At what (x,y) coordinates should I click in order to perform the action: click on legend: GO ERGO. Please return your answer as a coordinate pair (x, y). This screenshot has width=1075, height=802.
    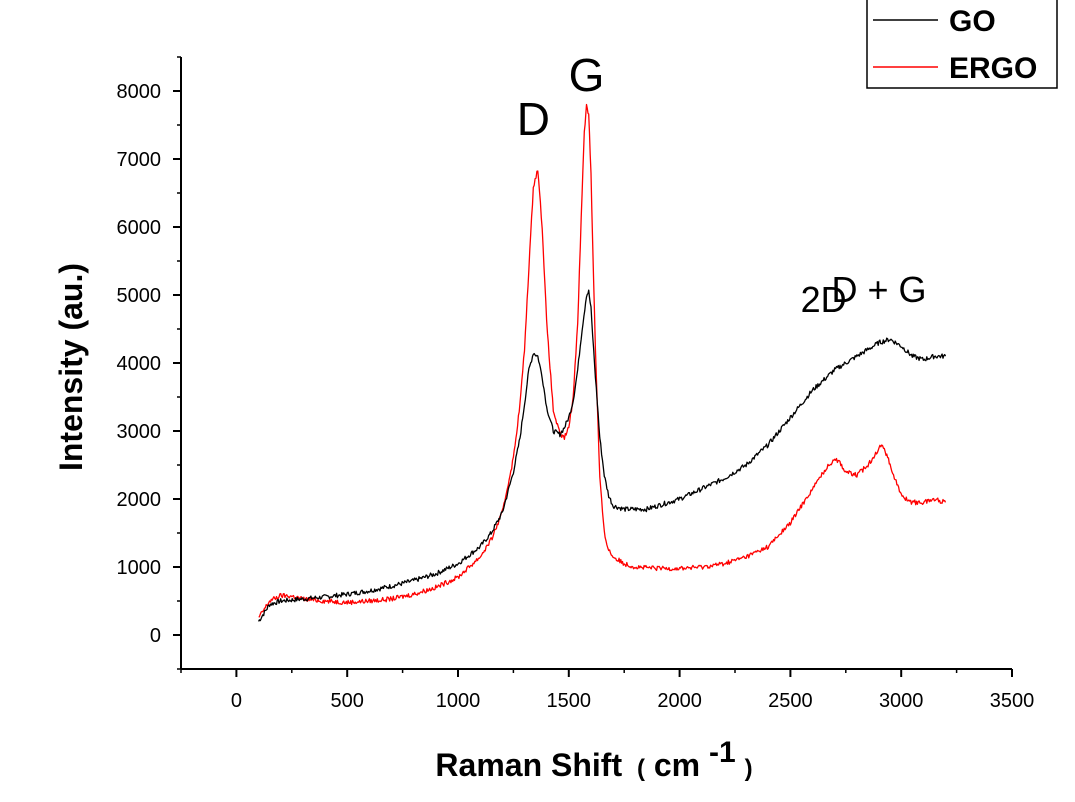
    Looking at the image, I should click on (962, 44).